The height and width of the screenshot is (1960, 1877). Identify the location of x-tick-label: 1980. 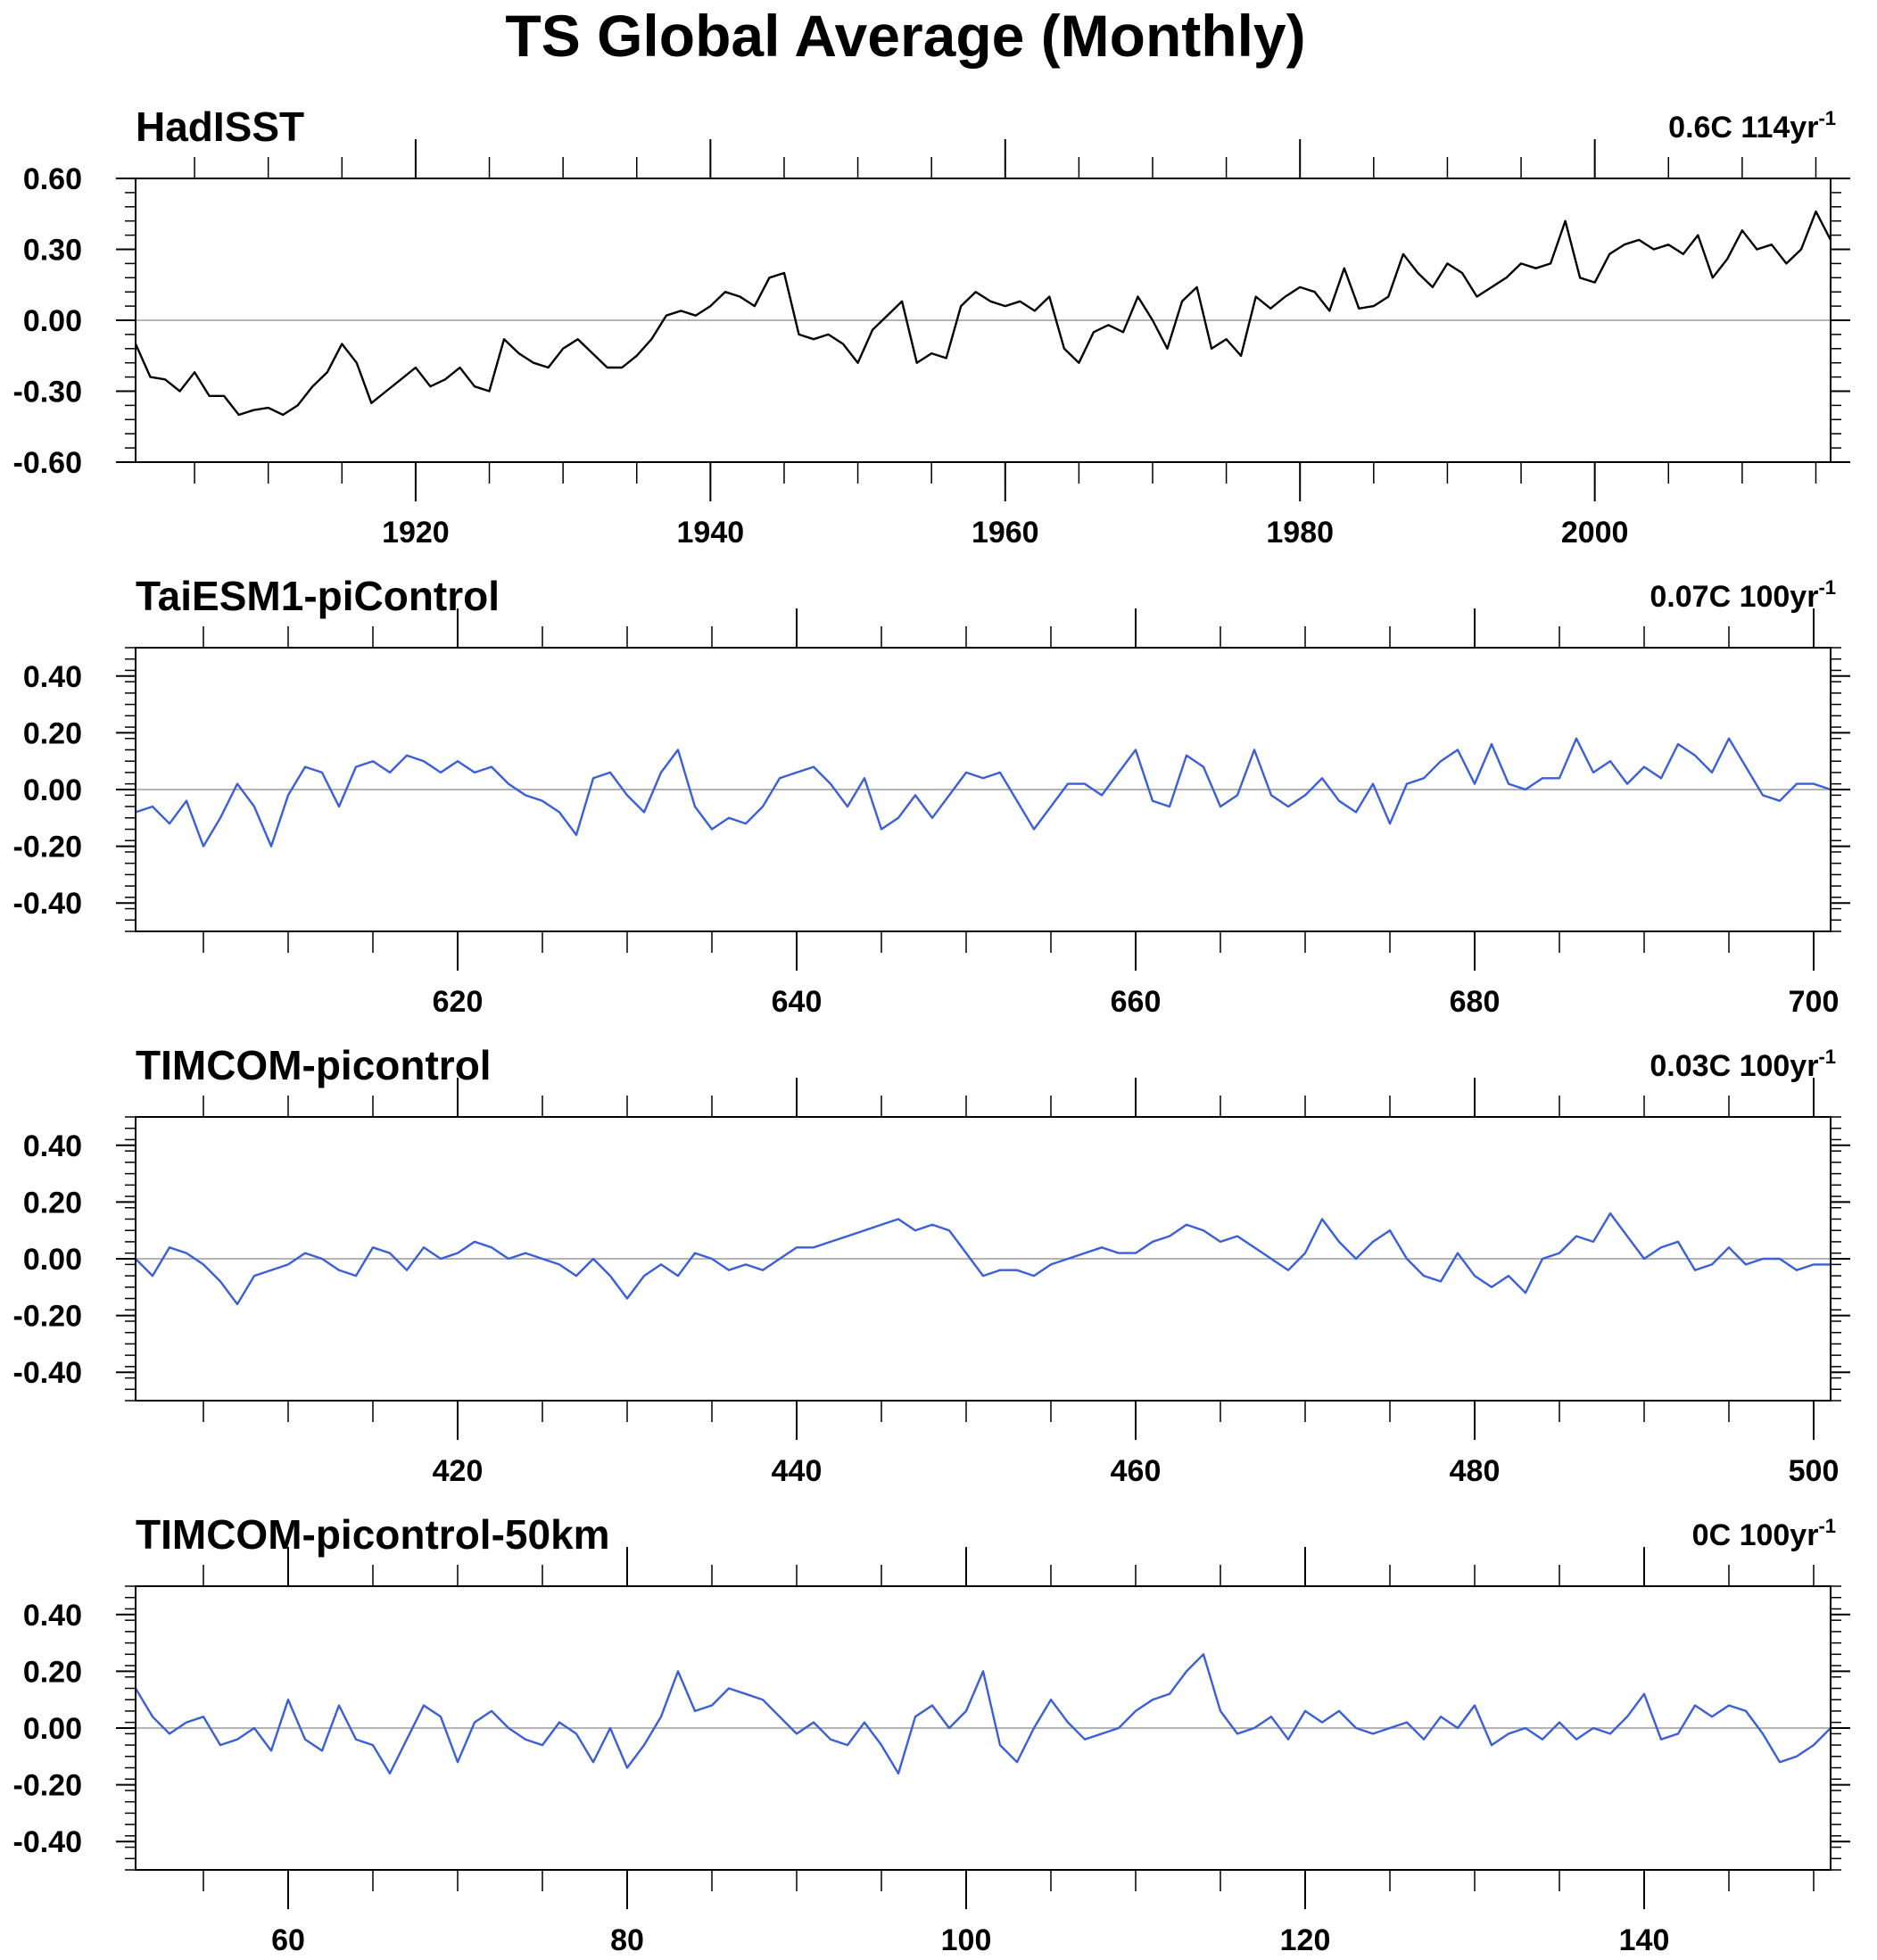
(1300, 533).